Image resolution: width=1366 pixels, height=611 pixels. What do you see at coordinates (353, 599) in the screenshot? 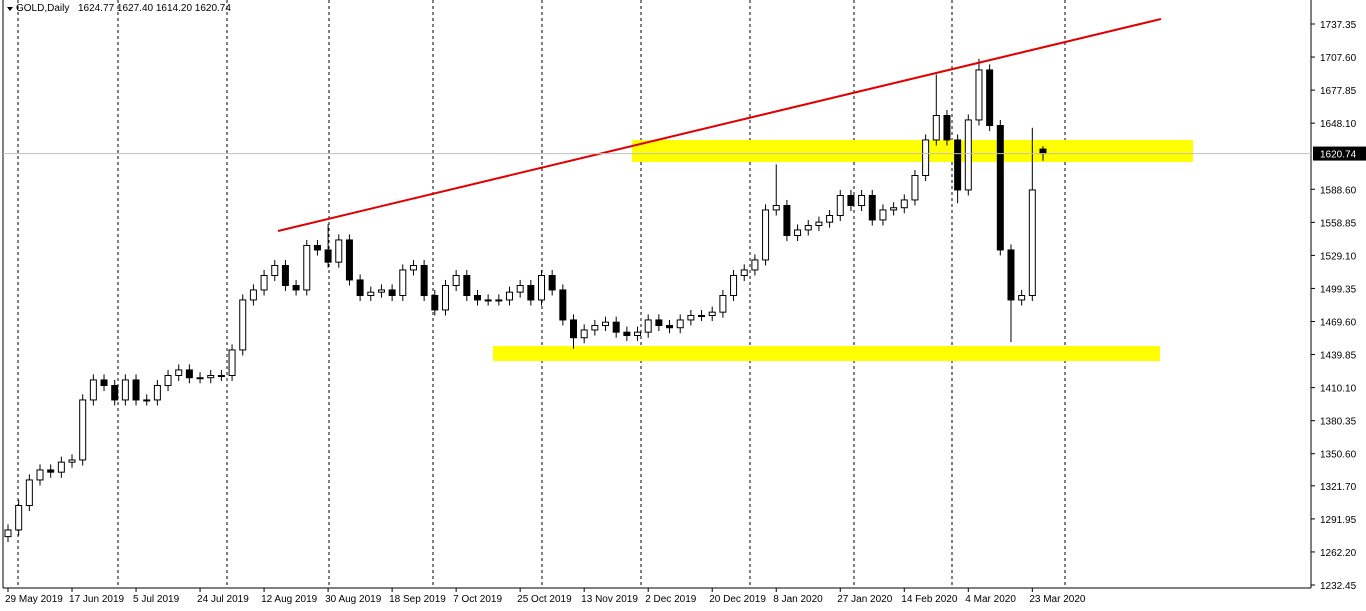
I see `x-tick-label: 30 Aug 2019` at bounding box center [353, 599].